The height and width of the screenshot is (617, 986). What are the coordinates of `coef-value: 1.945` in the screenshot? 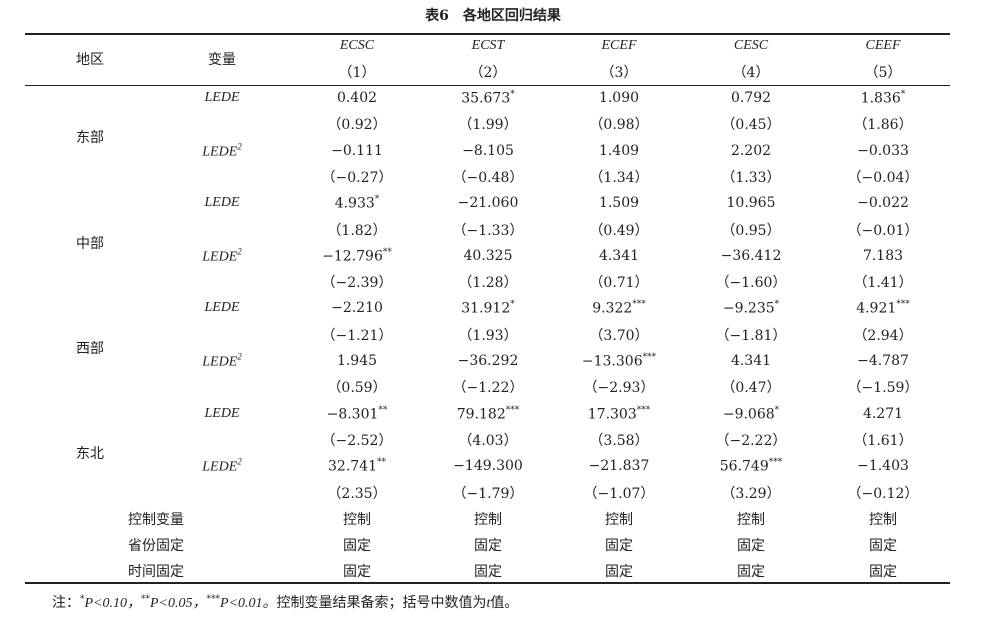 It's located at (357, 361).